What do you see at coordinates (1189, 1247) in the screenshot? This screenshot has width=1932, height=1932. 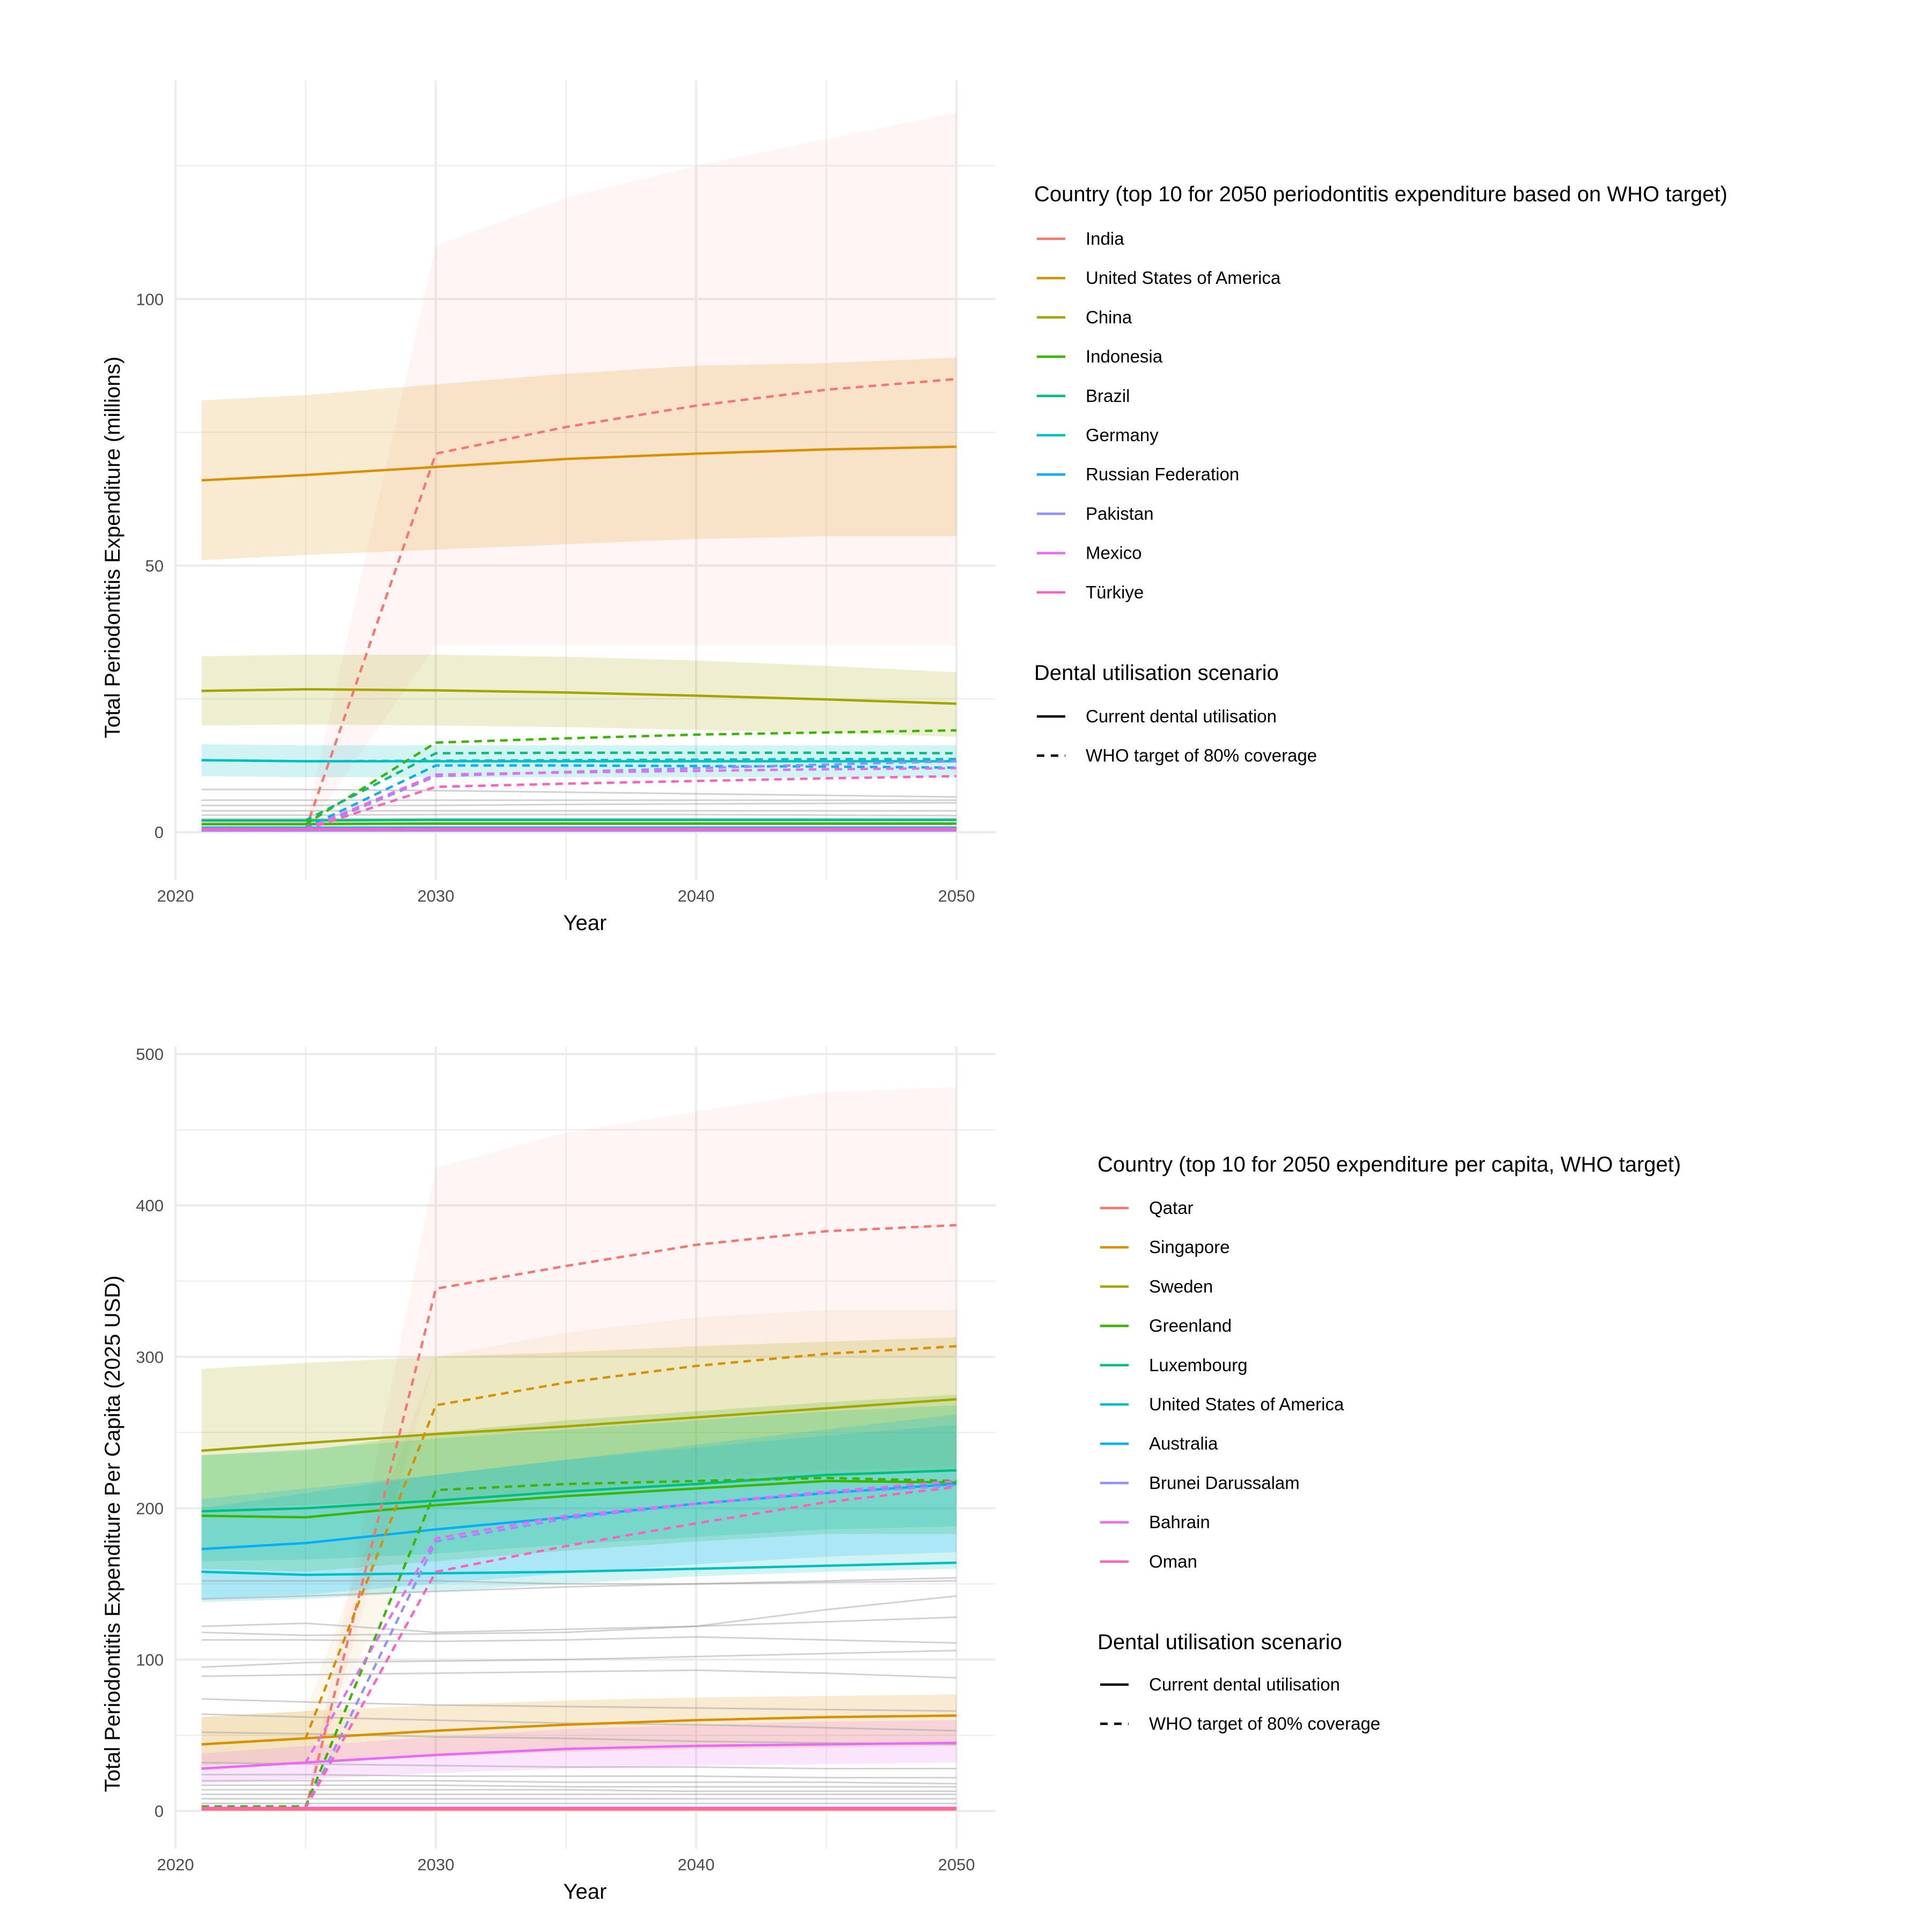 I see `legend-label: Singapore` at bounding box center [1189, 1247].